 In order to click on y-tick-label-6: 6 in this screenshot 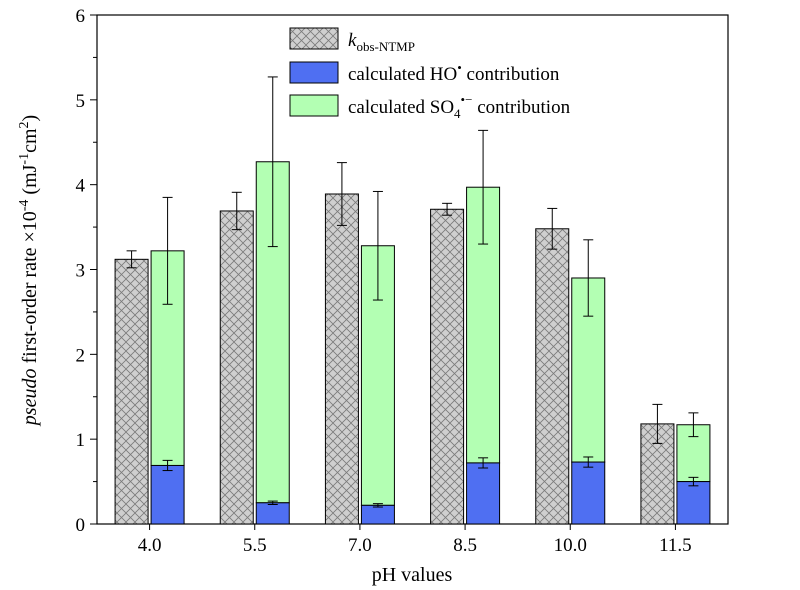, I will do `click(81, 16)`.